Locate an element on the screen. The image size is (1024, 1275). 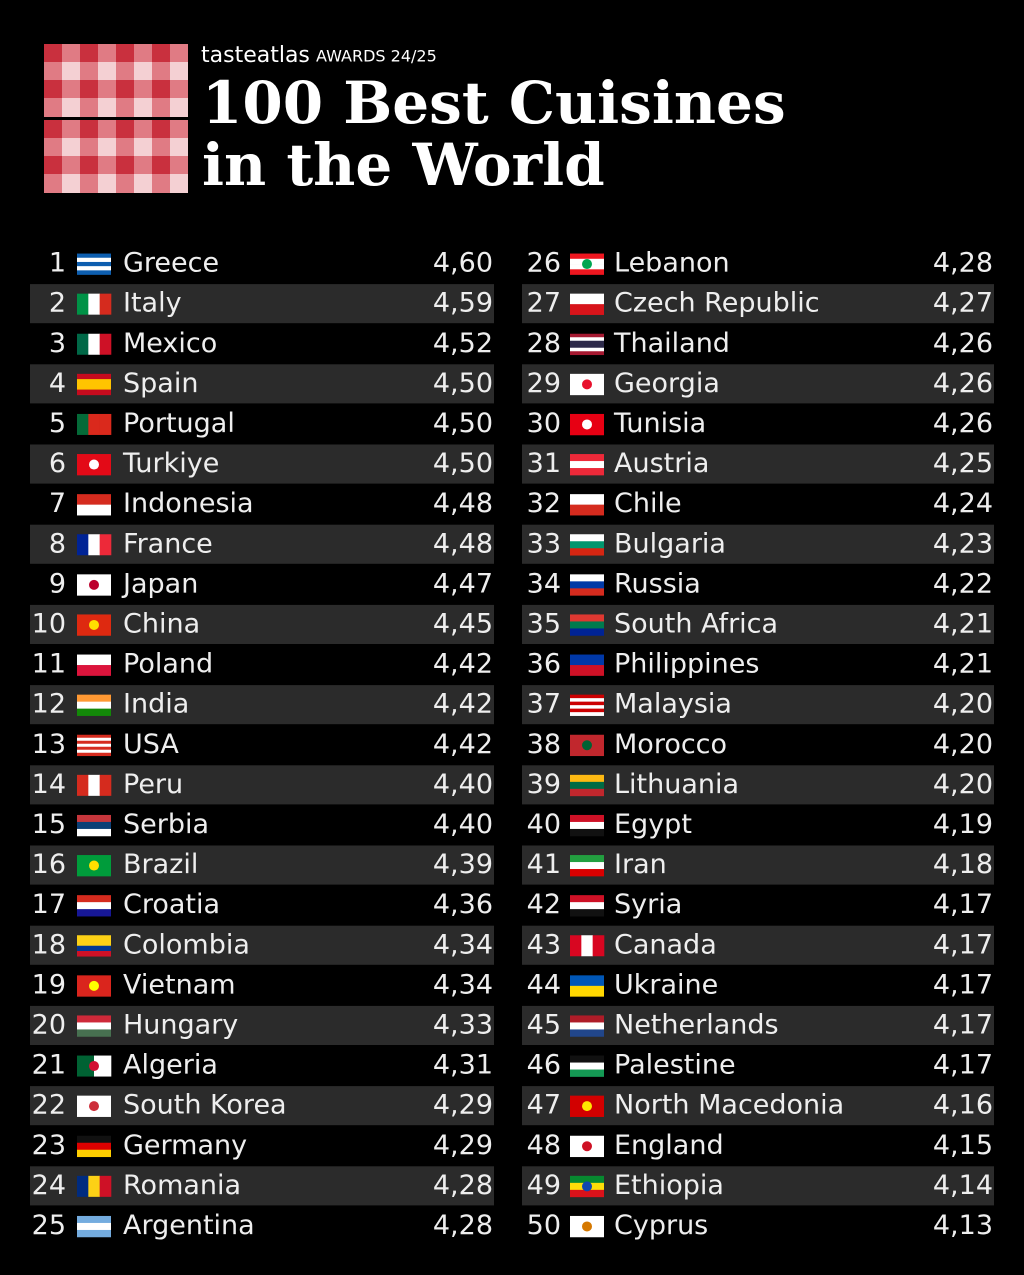
ranking-row: 29 Georgia 4,26 is located at coordinates (758, 384).